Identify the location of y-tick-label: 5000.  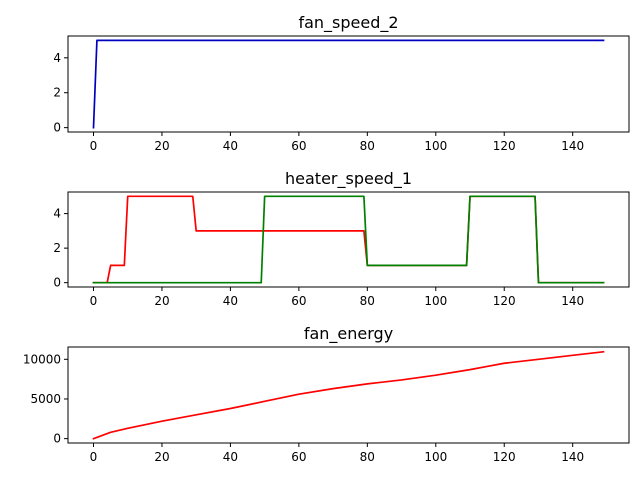
(45, 399).